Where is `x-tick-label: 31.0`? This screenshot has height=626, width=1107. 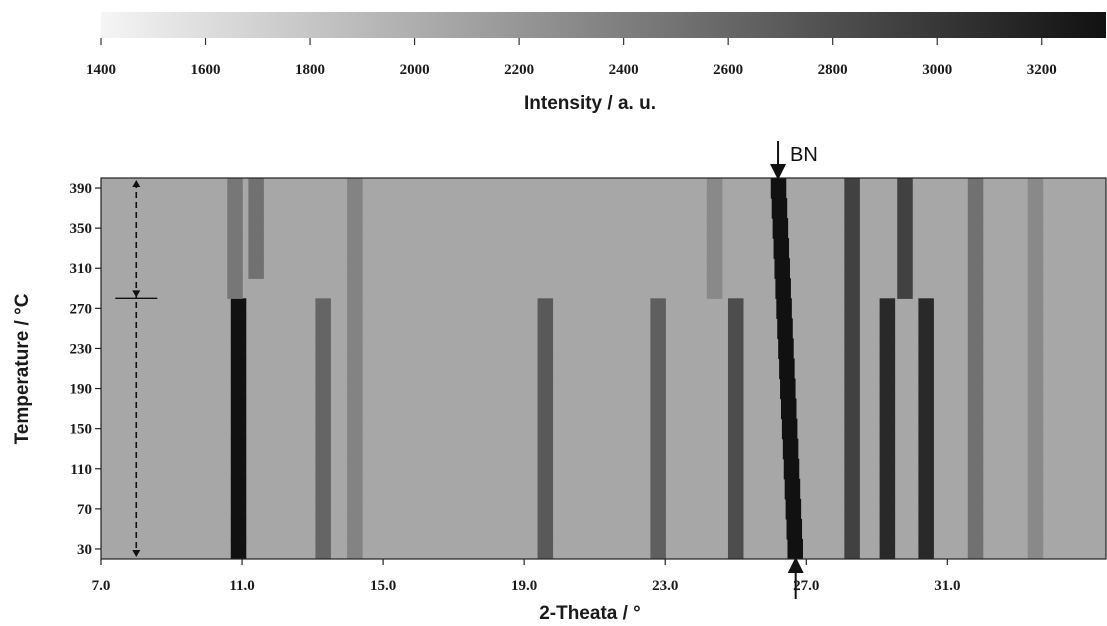 x-tick-label: 31.0 is located at coordinates (947, 586).